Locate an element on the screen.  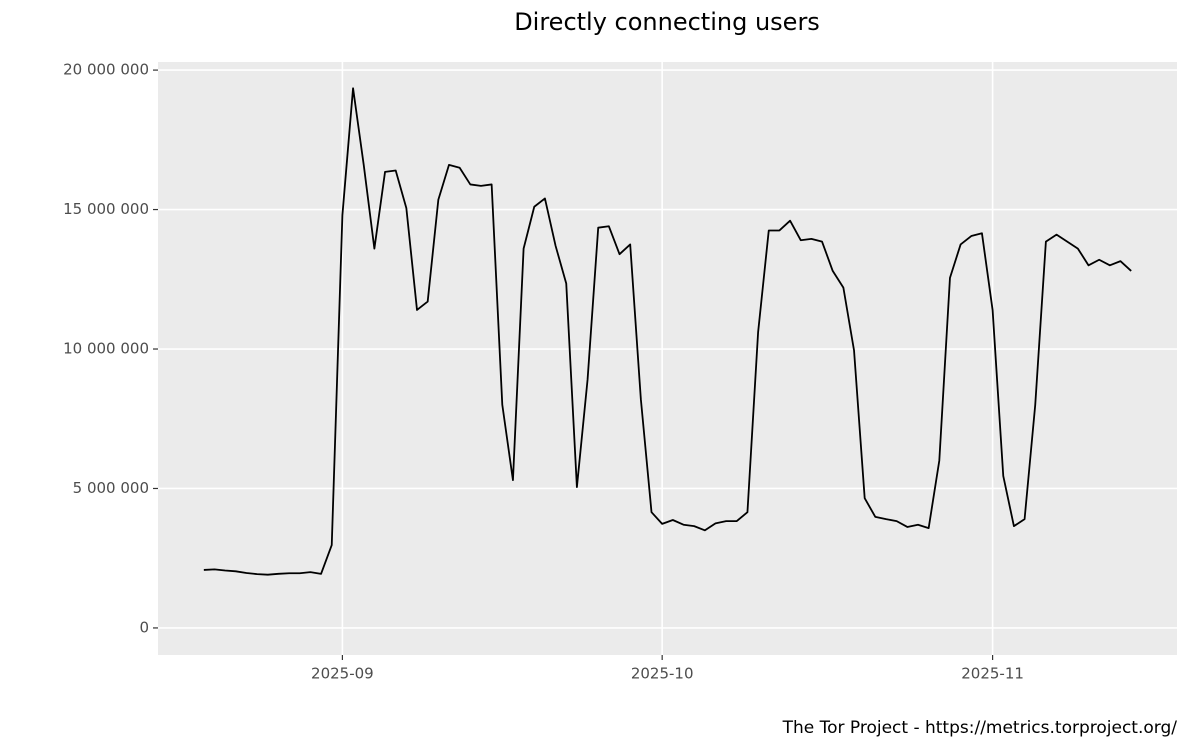
y-tick-label: 0 is located at coordinates (144, 627).